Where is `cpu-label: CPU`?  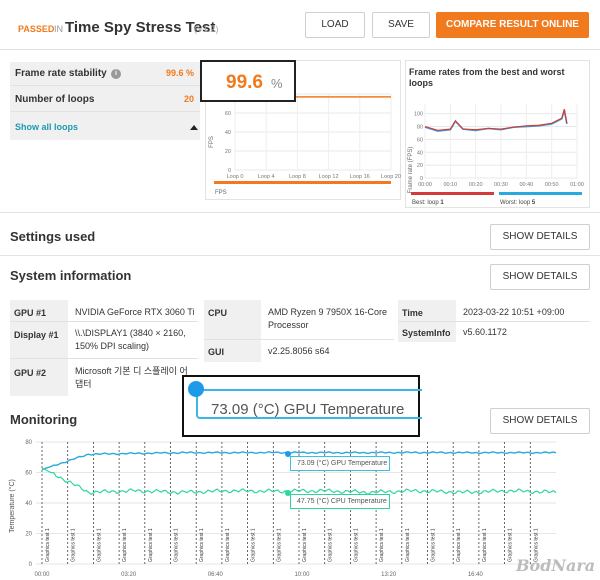
cpu-label: CPU is located at coordinates (218, 313).